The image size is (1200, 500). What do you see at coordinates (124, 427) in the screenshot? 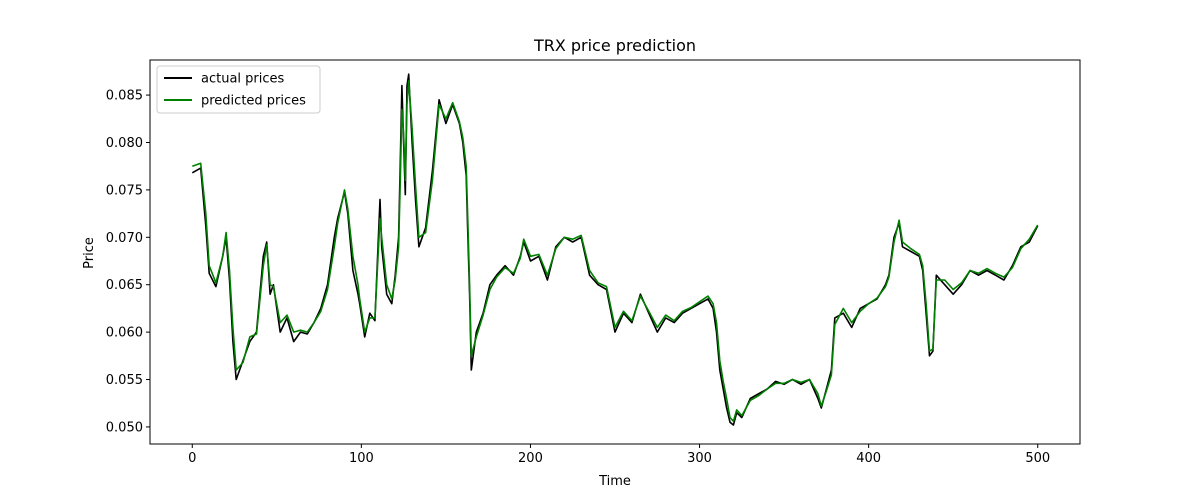
I see `y-tick-label: 0.050` at bounding box center [124, 427].